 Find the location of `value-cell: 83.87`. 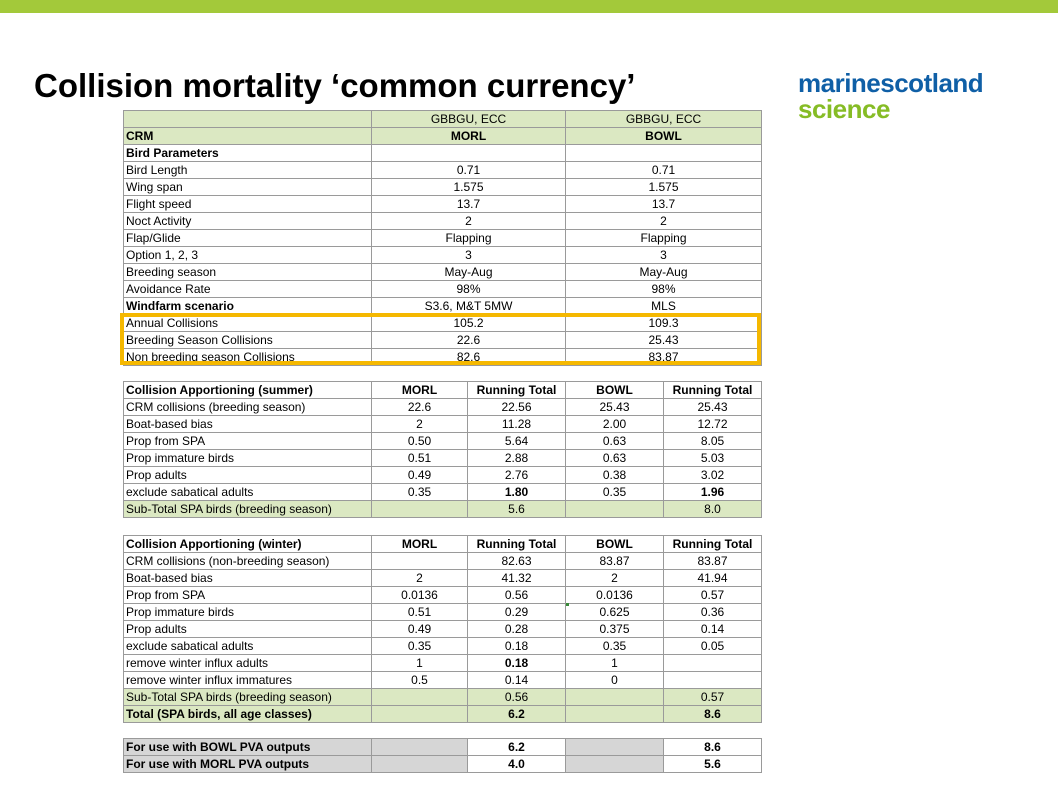

value-cell: 83.87 is located at coordinates (614, 561).